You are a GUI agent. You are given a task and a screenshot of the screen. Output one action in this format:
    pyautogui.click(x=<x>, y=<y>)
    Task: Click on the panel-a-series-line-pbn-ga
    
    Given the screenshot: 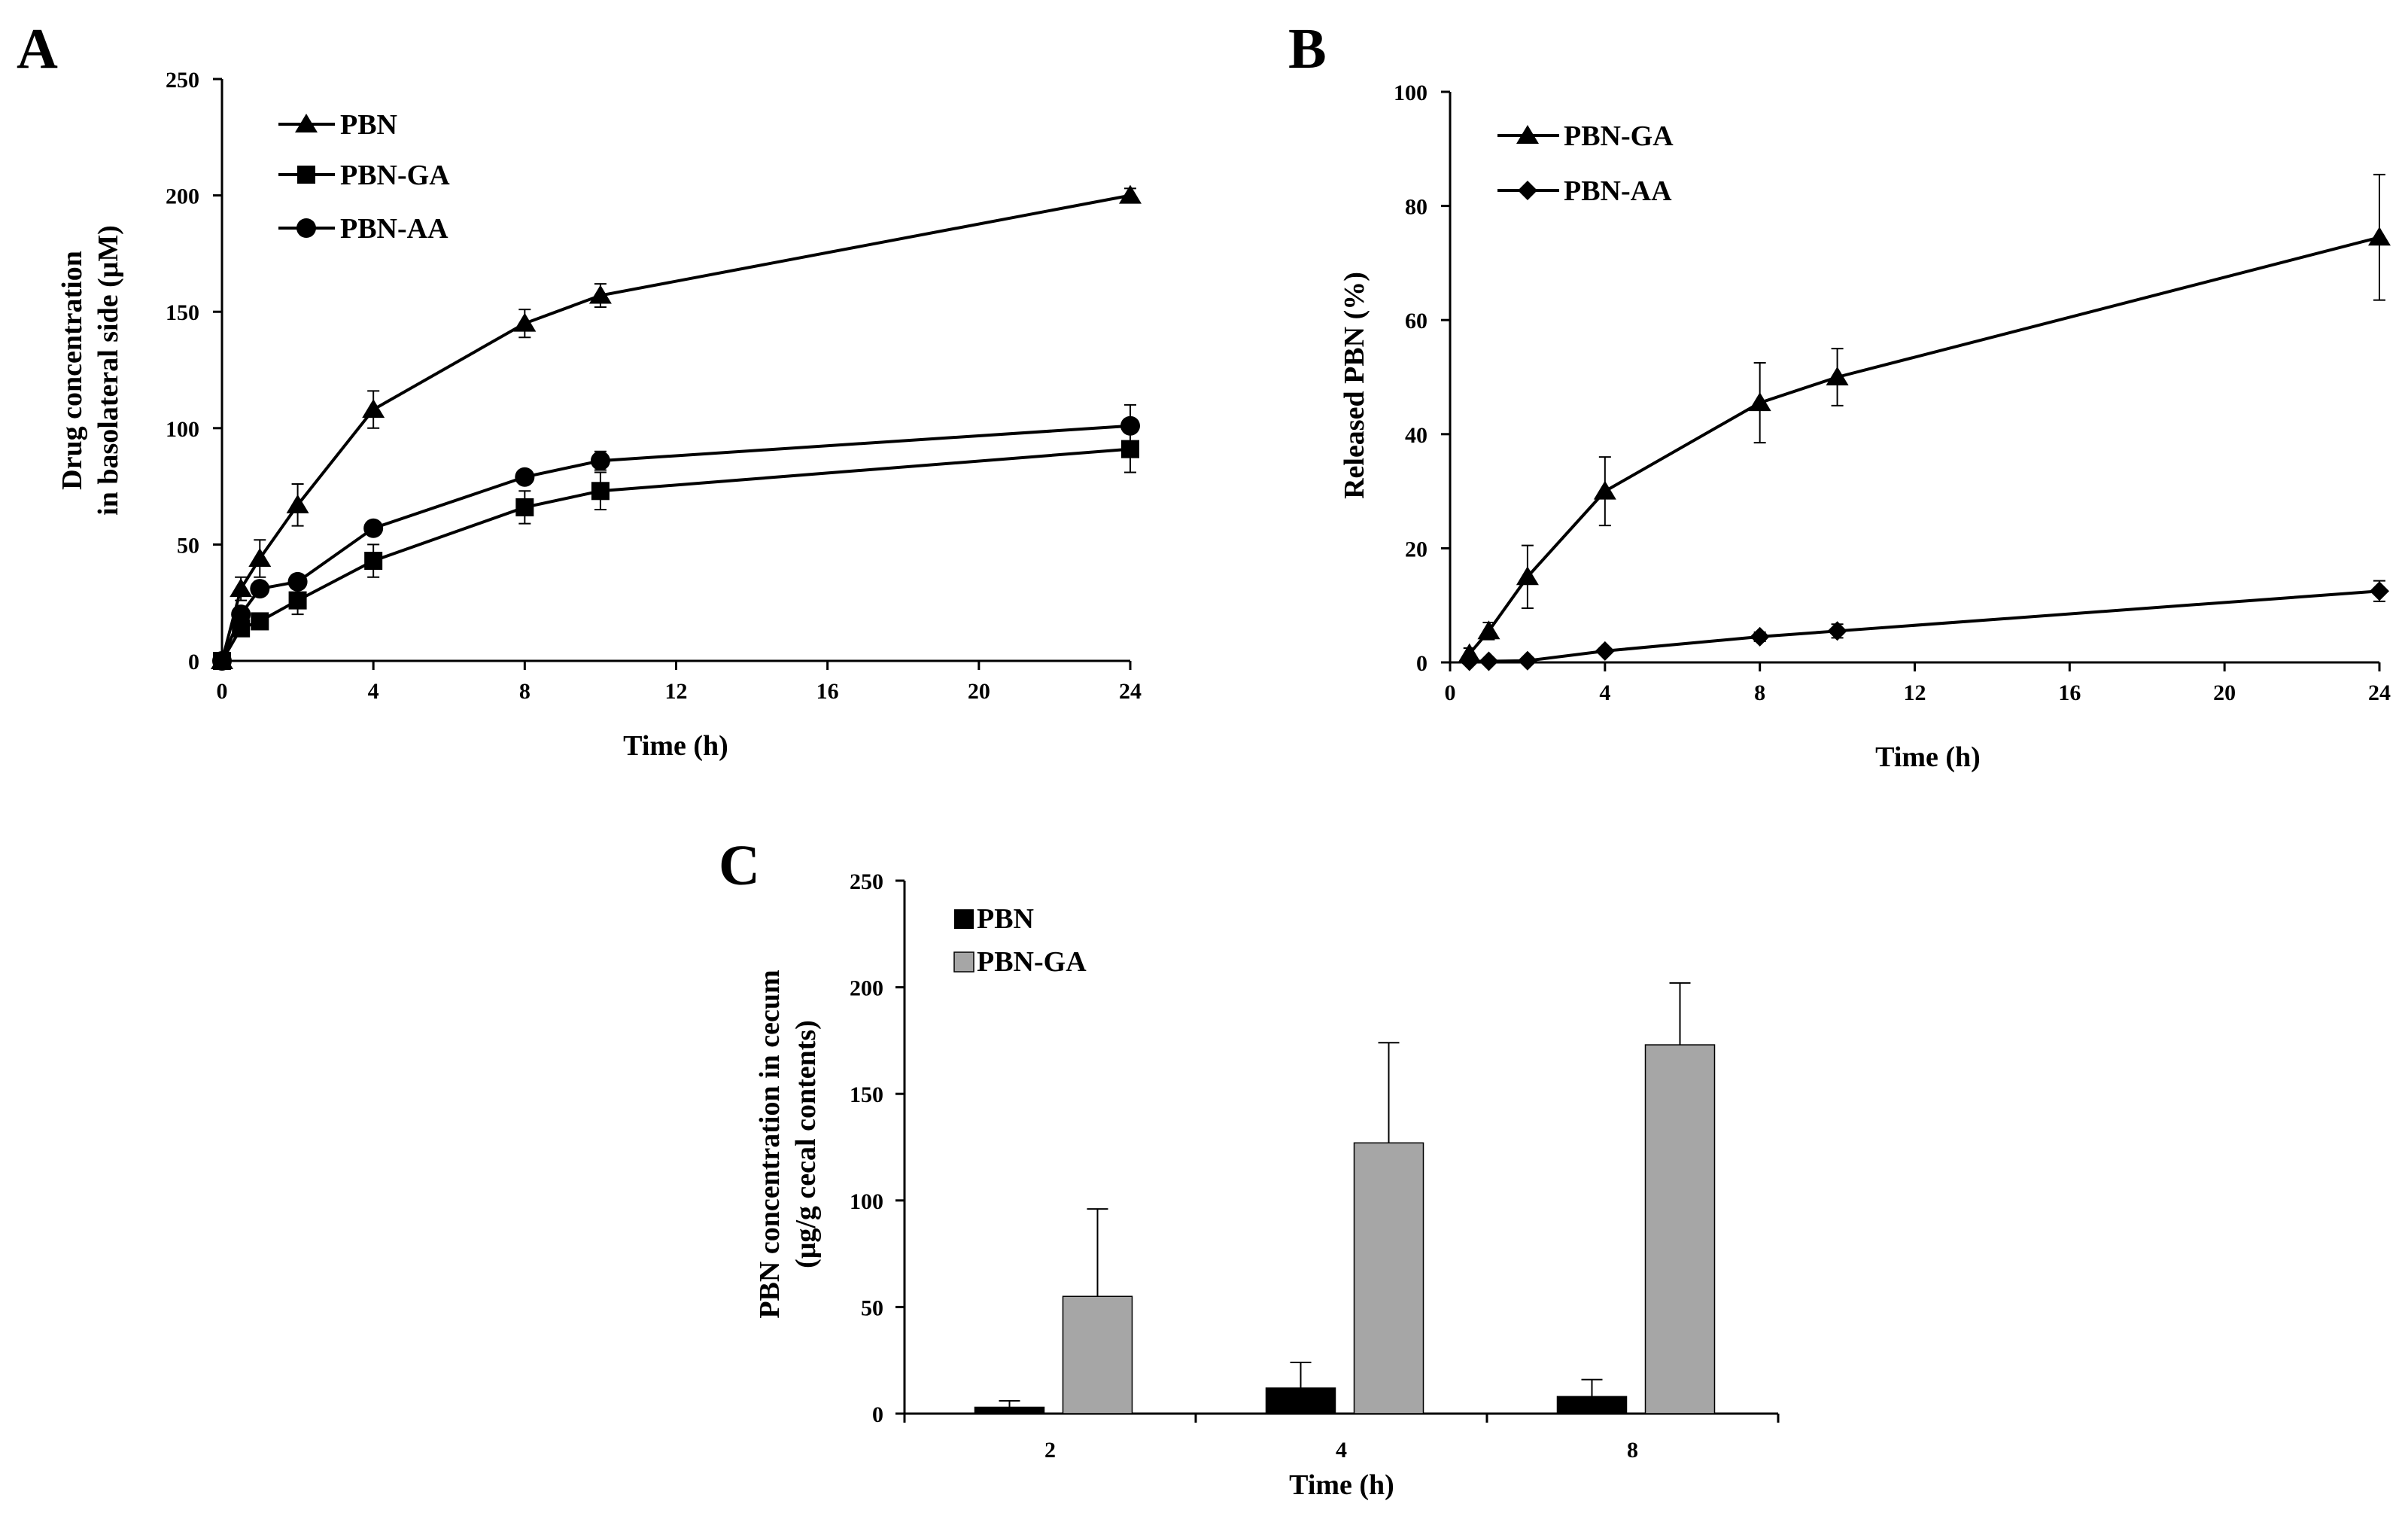 What is the action you would take?
    pyautogui.click(x=675, y=554)
    